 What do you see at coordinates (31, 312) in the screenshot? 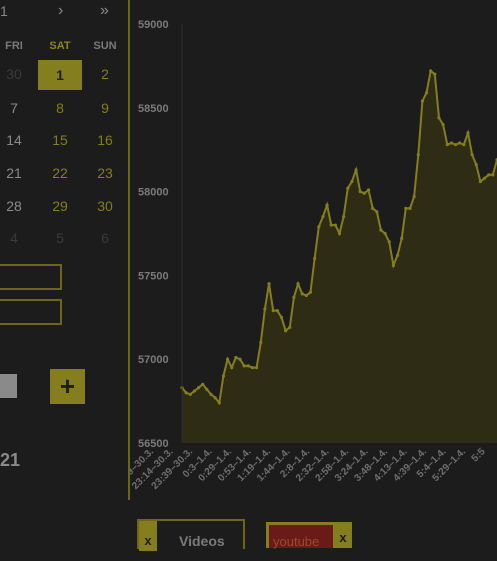
I see `end-date-field` at bounding box center [31, 312].